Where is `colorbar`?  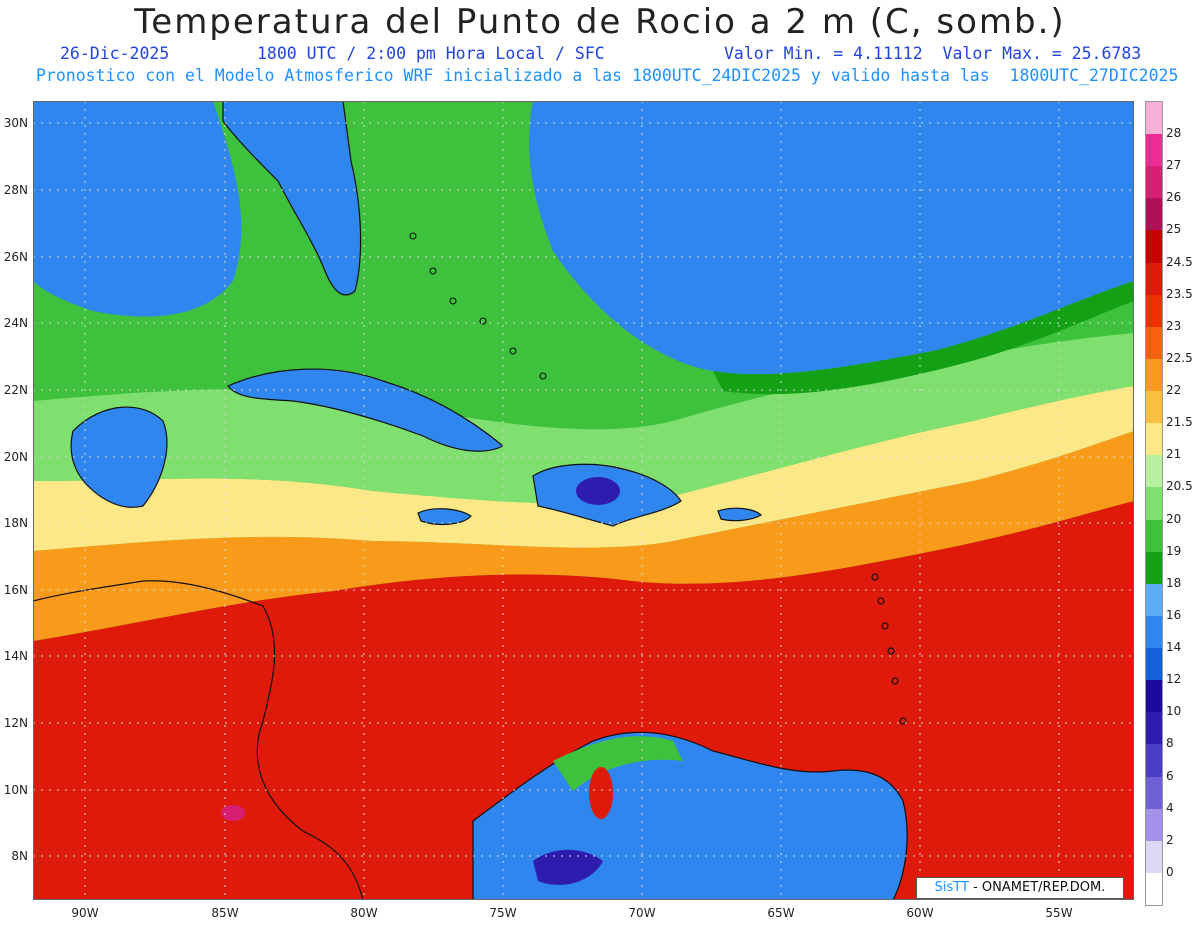 colorbar is located at coordinates (1154, 503).